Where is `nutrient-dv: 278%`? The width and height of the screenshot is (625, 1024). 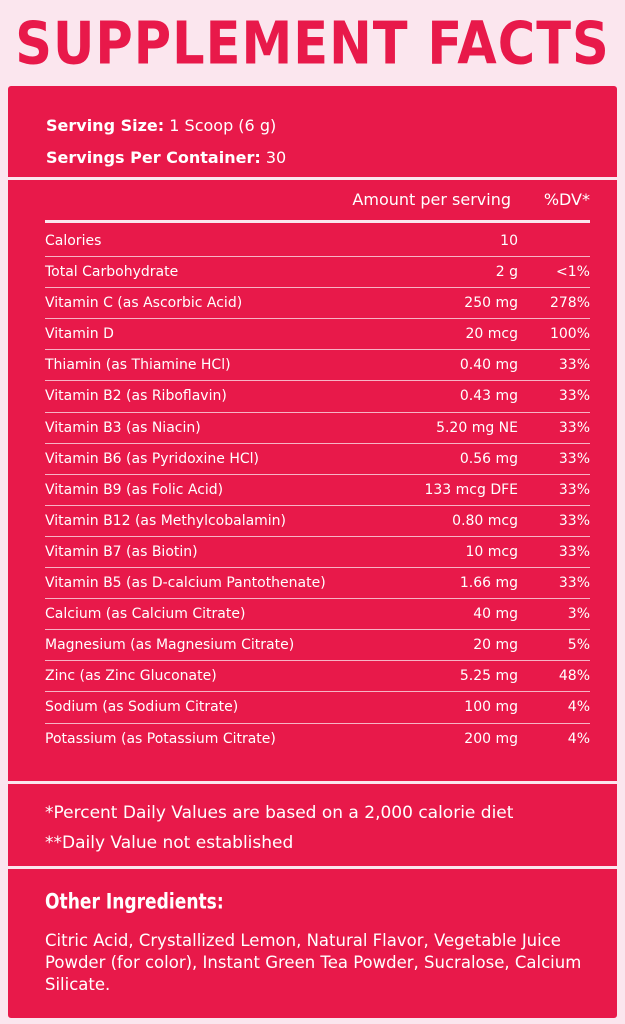 nutrient-dv: 278% is located at coordinates (569, 303).